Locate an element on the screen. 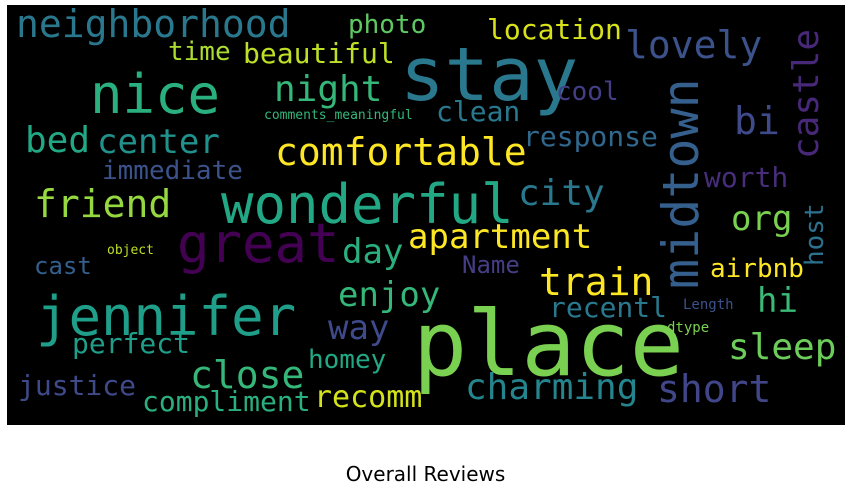 This screenshot has width=851, height=493. word-stay: stay is located at coordinates (489, 75).